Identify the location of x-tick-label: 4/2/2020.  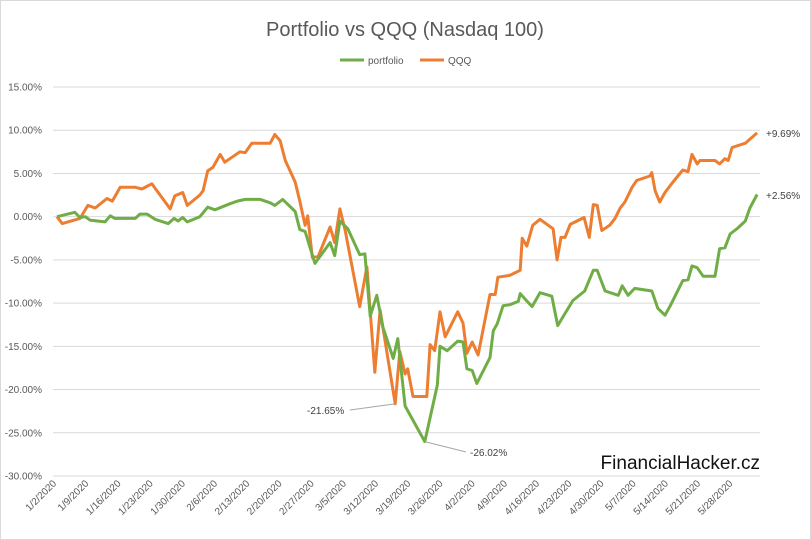
(460, 496).